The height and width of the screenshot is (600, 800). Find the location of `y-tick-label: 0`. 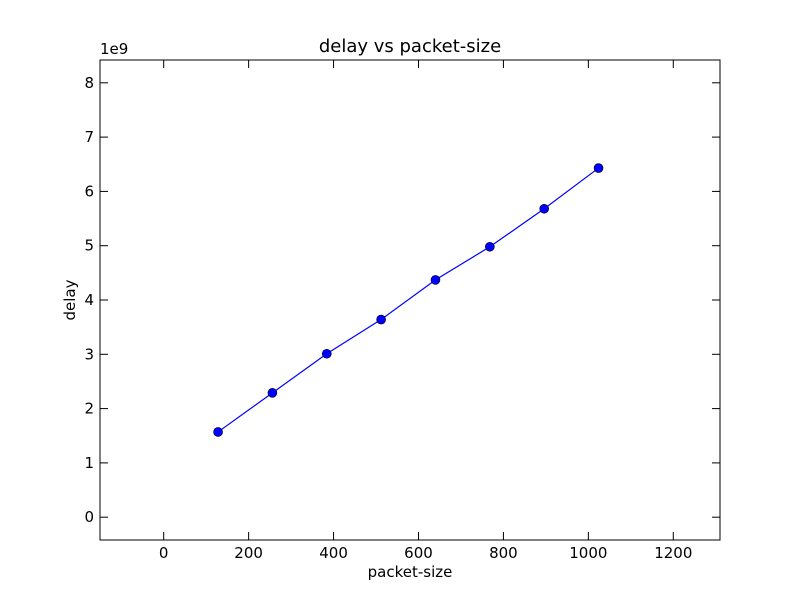

y-tick-label: 0 is located at coordinates (89, 517).